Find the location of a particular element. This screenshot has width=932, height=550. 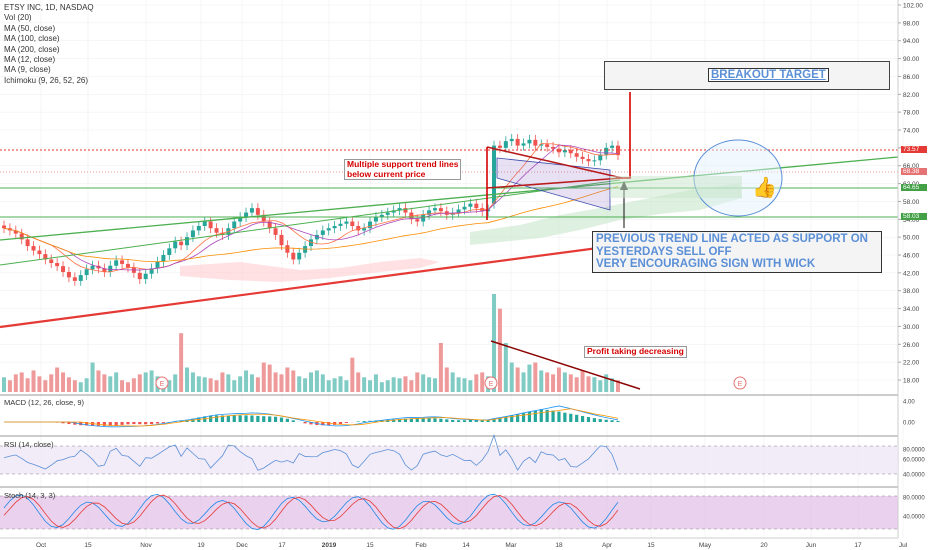

breakout-target-box: BREAKOUT TARGET is located at coordinates (747, 75).